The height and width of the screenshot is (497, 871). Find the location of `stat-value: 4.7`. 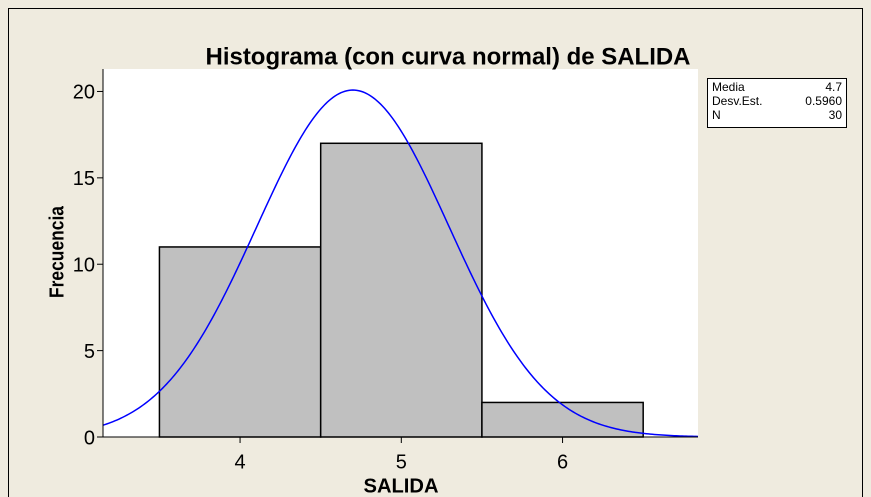

stat-value: 4.7 is located at coordinates (833, 87).